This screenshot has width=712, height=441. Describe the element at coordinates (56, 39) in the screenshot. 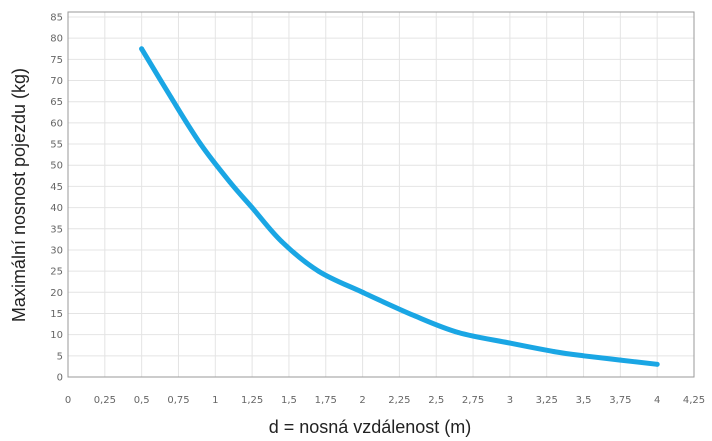

I see `y-tick-label: 80` at that location.